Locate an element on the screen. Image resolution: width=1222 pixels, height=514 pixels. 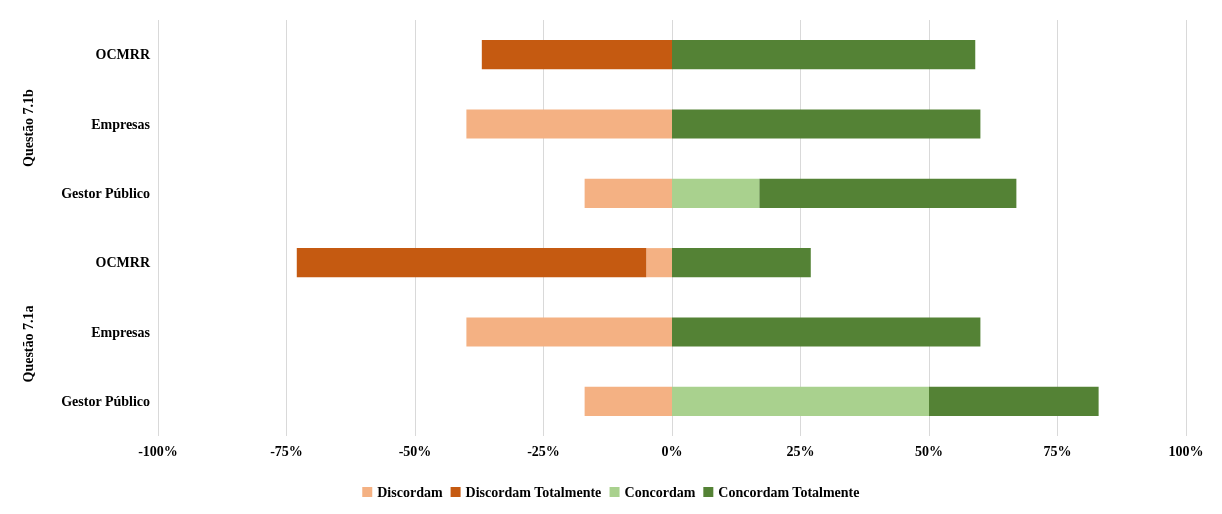
x-tick-label: 0% is located at coordinates (672, 451).